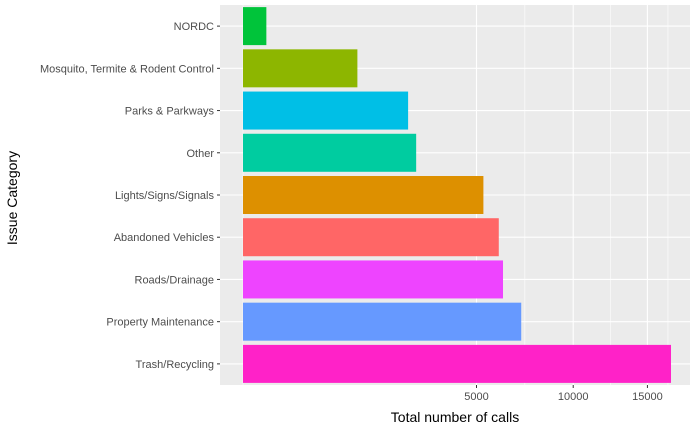 The height and width of the screenshot is (429, 695). What do you see at coordinates (127, 69) in the screenshot?
I see `y-tick-label: Mosquito, Termite & Rodent Control` at bounding box center [127, 69].